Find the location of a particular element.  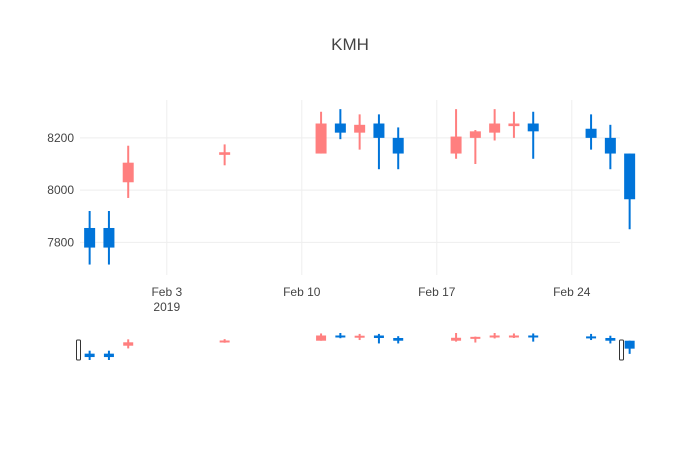

range-slider-right-handle is located at coordinates (621, 350).